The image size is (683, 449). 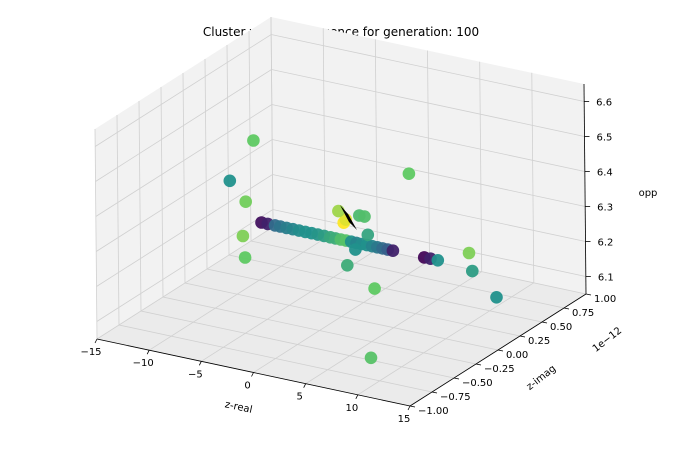 I want to click on y-tick-label: −0.25, so click(x=499, y=369).